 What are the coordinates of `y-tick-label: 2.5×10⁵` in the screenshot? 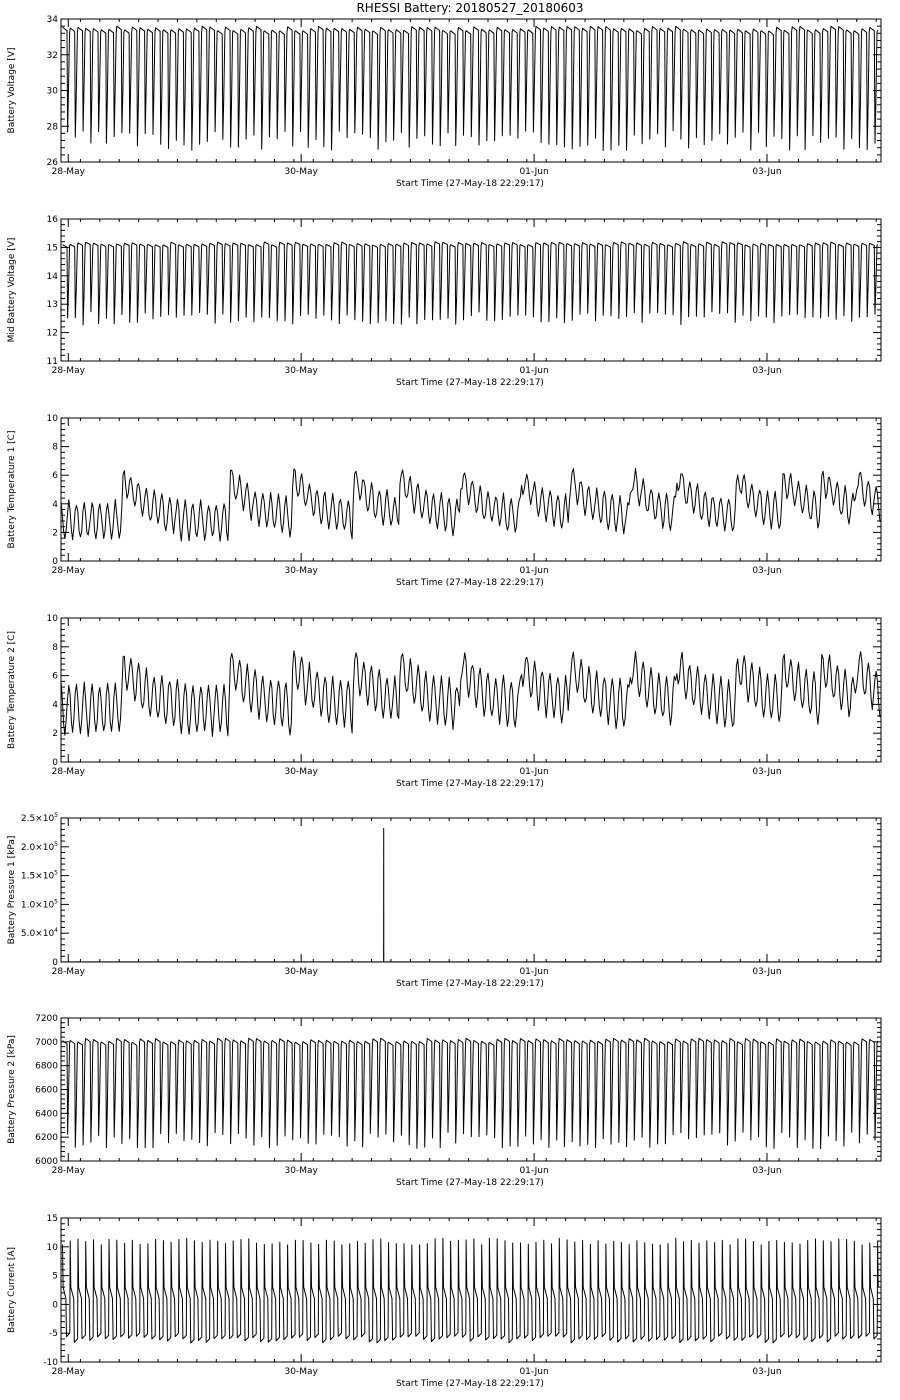 It's located at (39, 818).